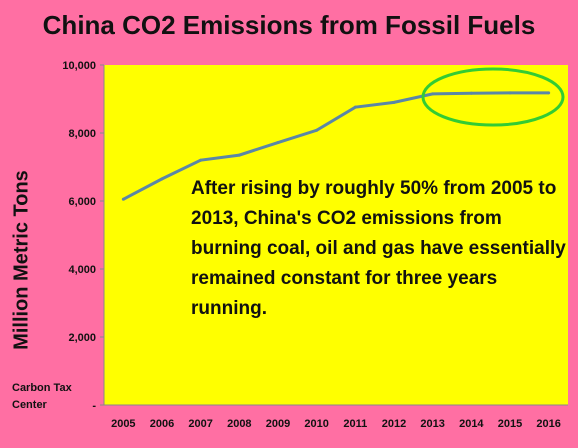  Describe the element at coordinates (432, 424) in the screenshot. I see `x-tick-label: 2013` at that location.